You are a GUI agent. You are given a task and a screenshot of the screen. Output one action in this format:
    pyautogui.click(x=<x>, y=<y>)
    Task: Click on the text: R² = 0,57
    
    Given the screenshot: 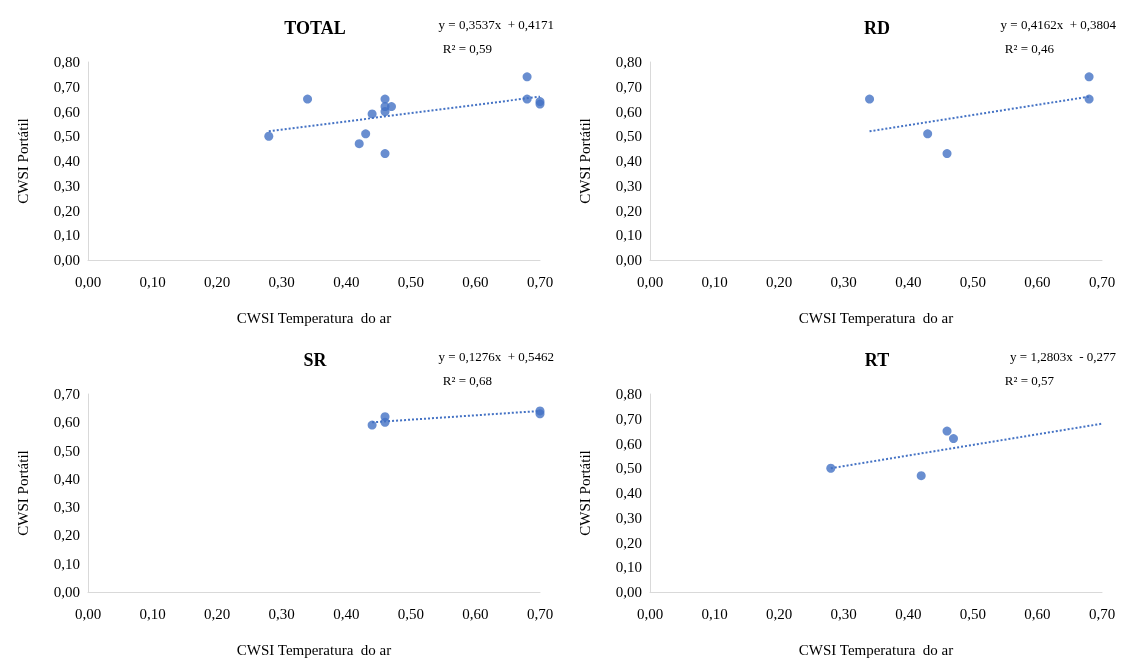 What is the action you would take?
    pyautogui.click(x=1029, y=380)
    